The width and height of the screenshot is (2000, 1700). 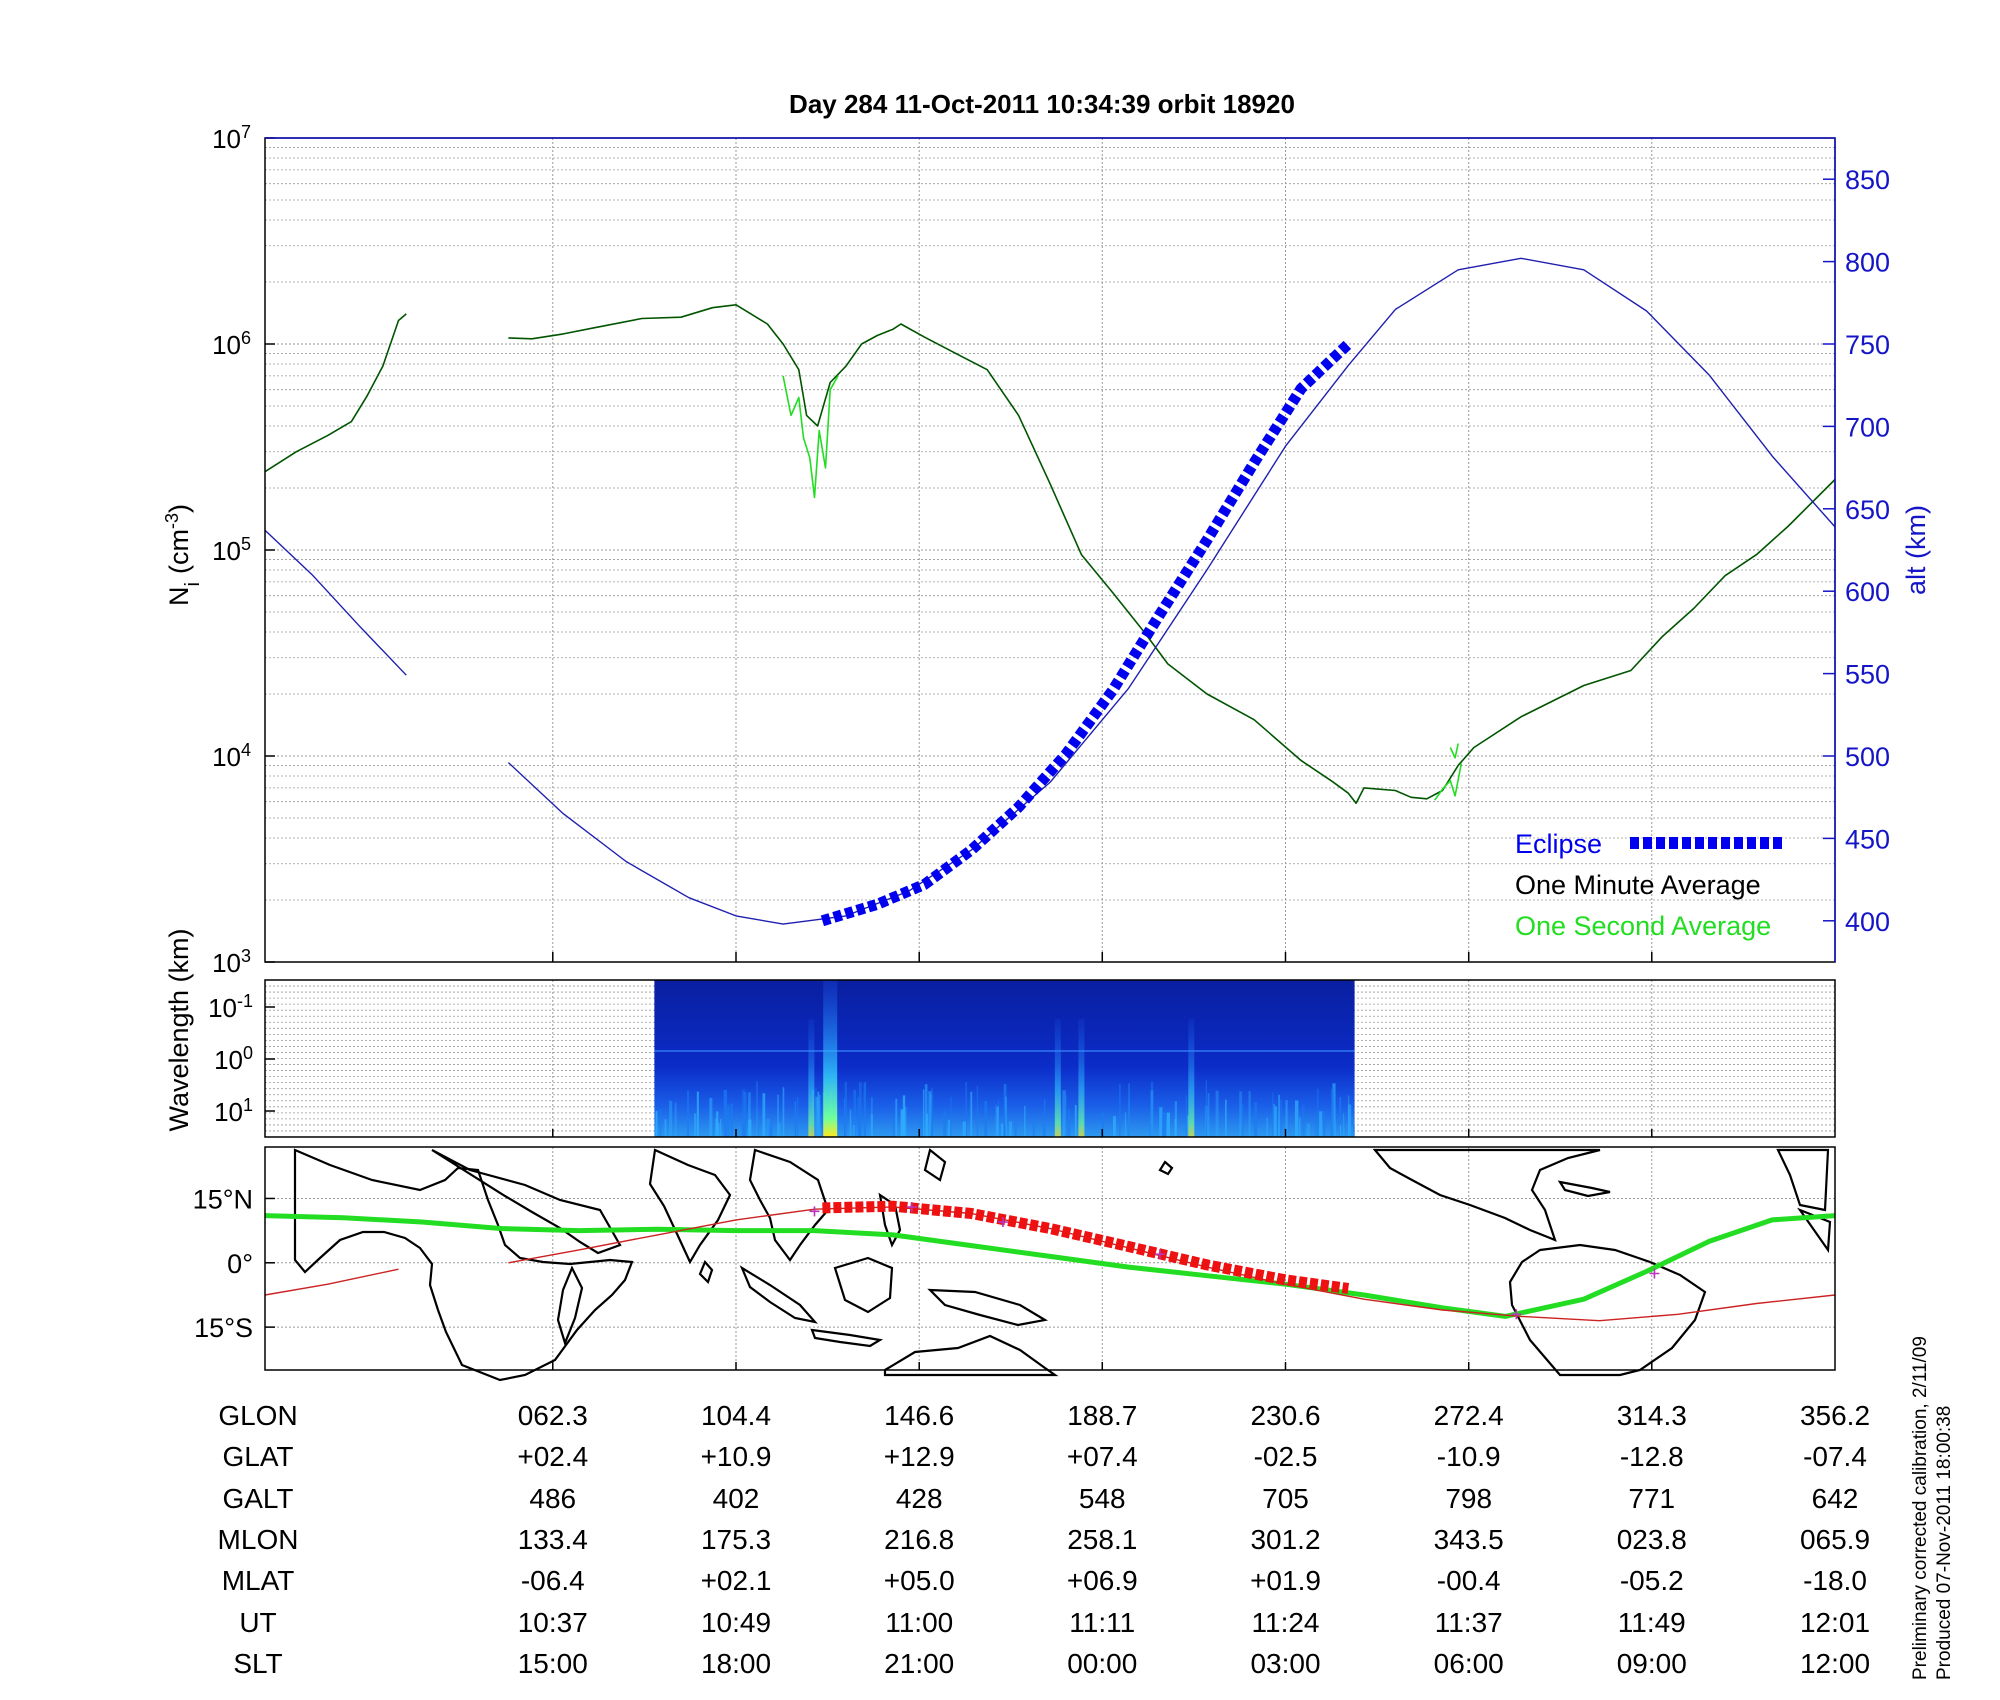 I want to click on ground-track-plot-area, so click(x=1050, y=1261).